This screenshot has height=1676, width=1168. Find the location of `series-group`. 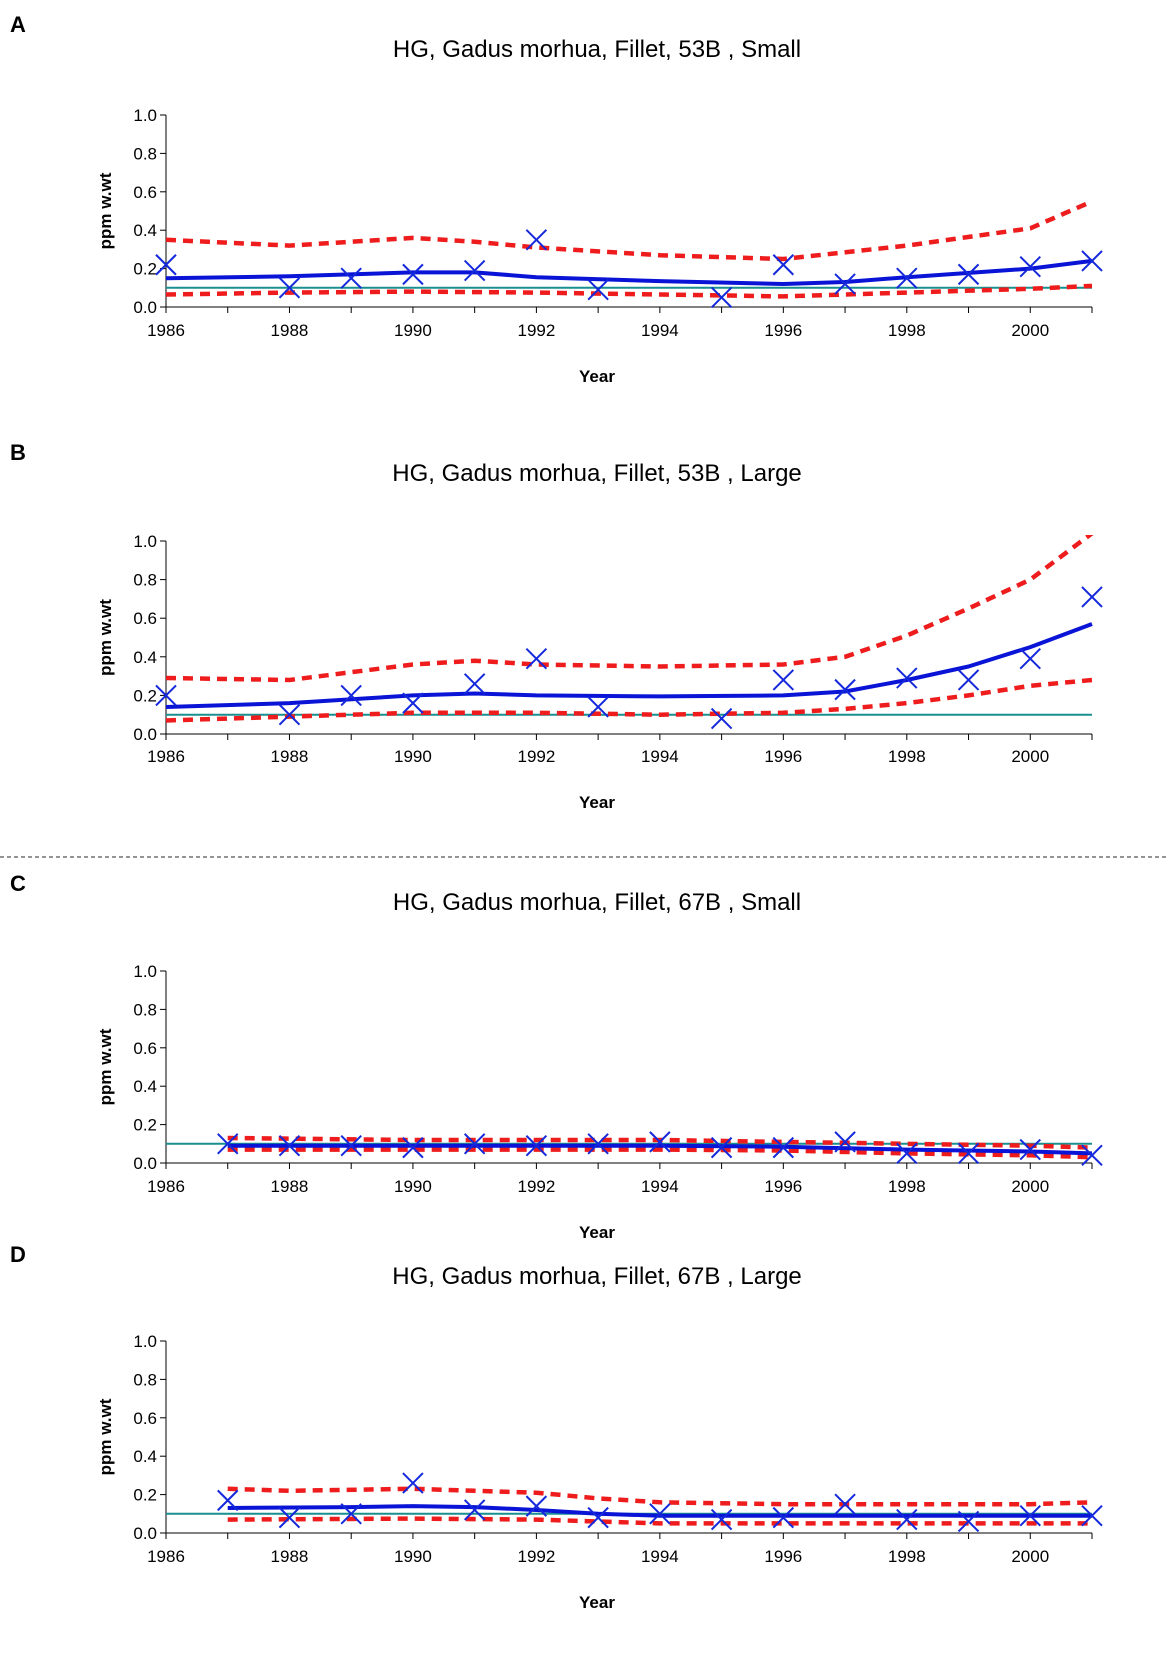

series-group is located at coordinates (634, 1149).